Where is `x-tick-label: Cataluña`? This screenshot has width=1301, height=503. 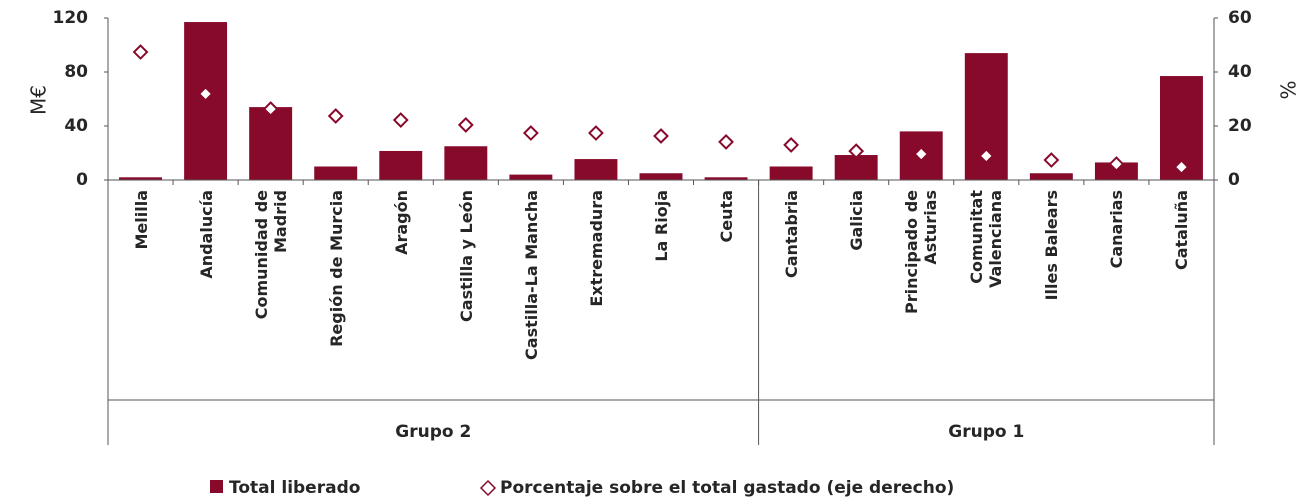 x-tick-label: Cataluña is located at coordinates (1181, 230).